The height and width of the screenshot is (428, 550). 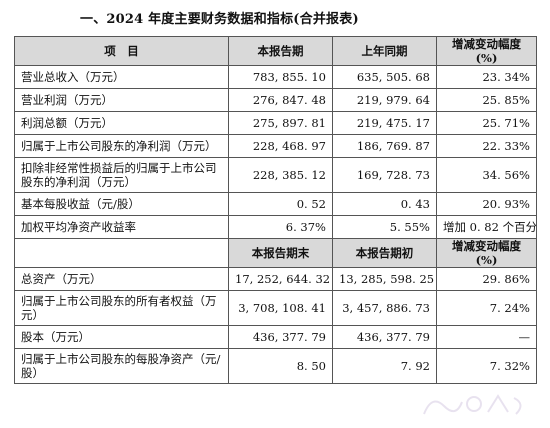 What do you see at coordinates (121, 123) in the screenshot?
I see `row-item: 利润总额（万元）` at bounding box center [121, 123].